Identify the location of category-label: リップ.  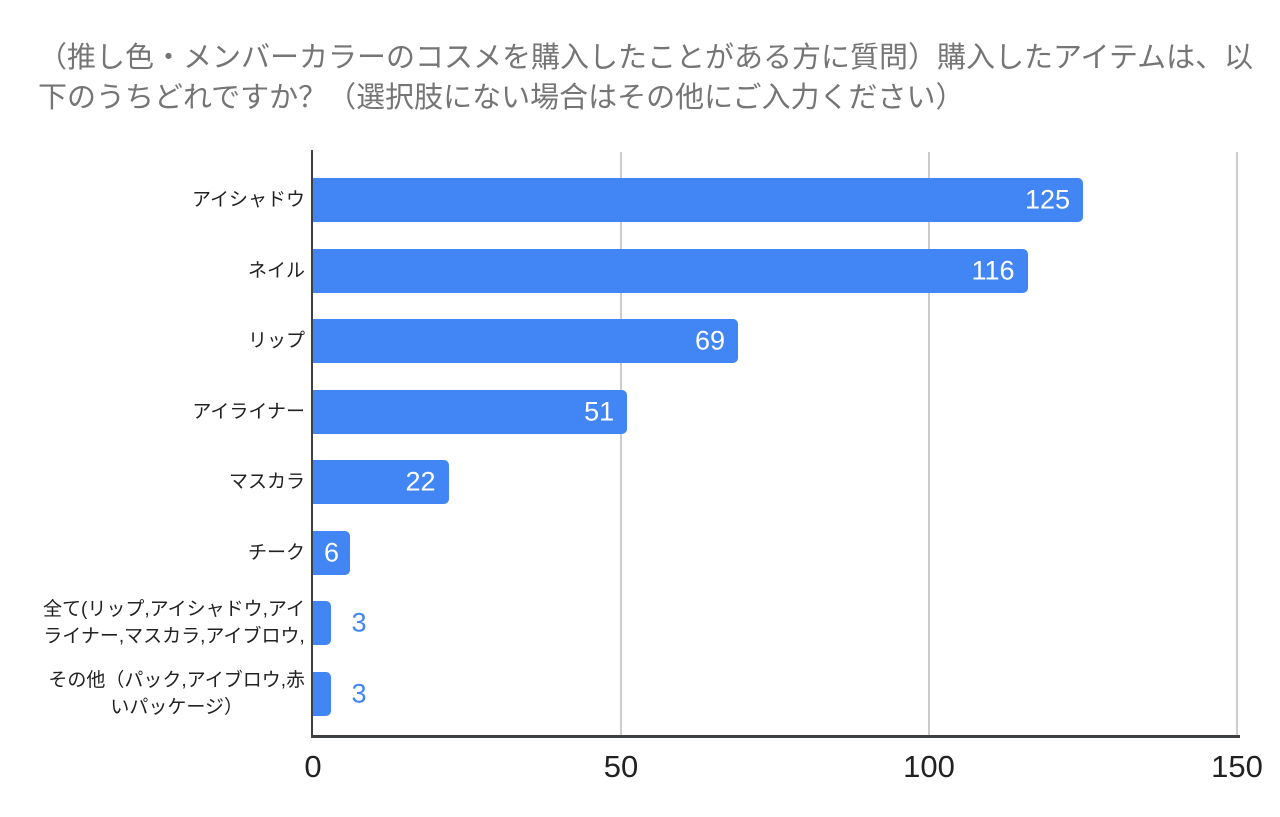
(276, 341).